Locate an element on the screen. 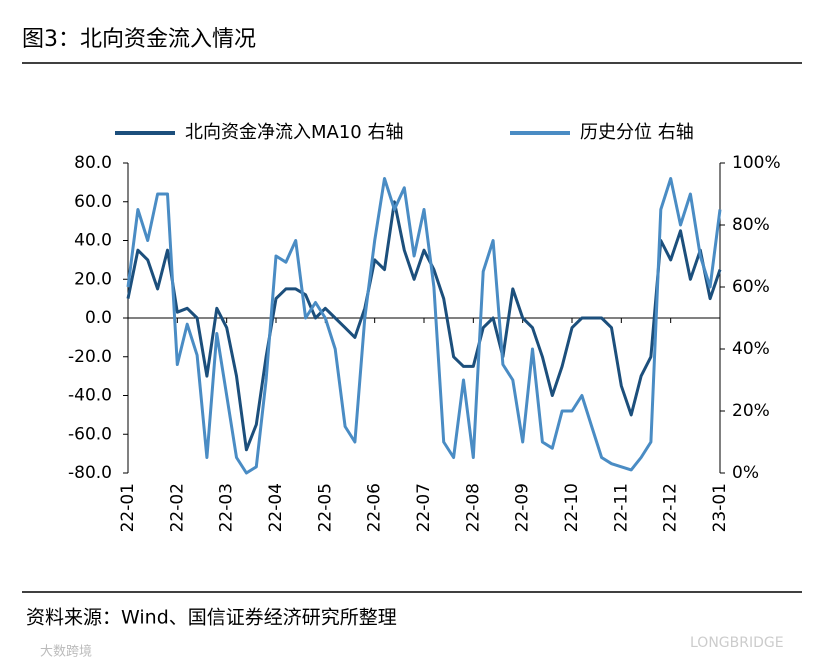 The width and height of the screenshot is (834, 672). x-tick-label: 22-08 is located at coordinates (473, 507).